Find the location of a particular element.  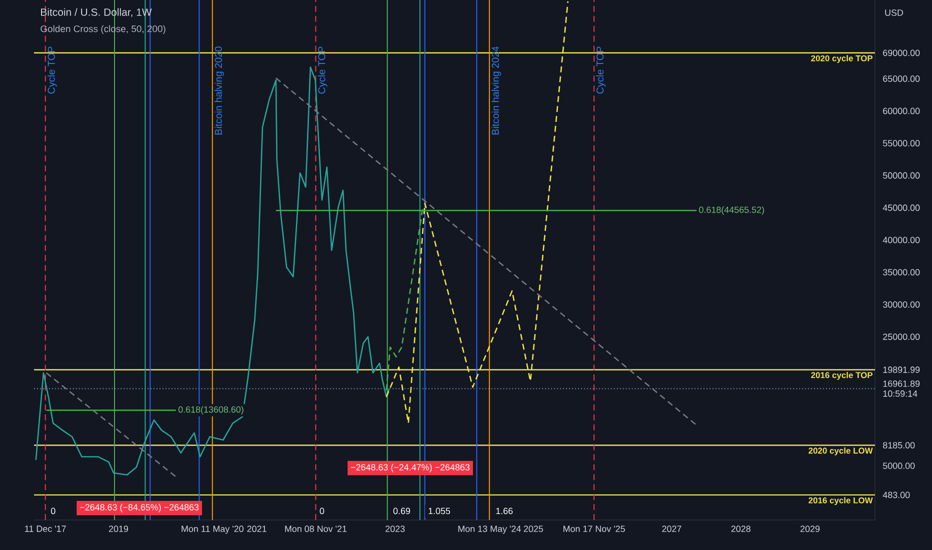

x-tick-label: Mon 08 Nov '21 is located at coordinates (316, 529).